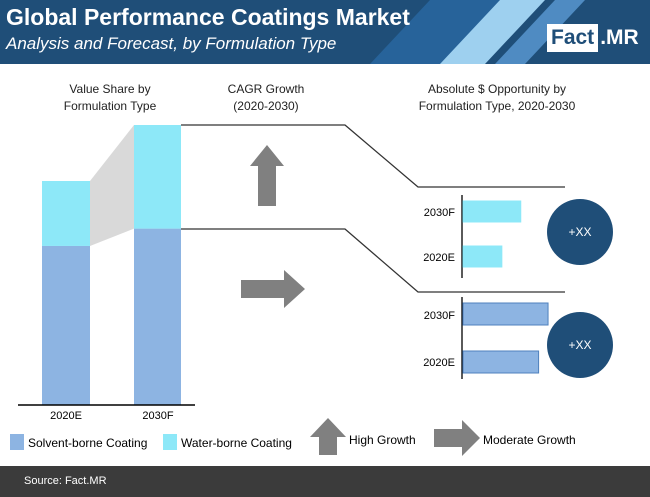 Image resolution: width=650 pixels, height=497 pixels. What do you see at coordinates (382, 440) in the screenshot?
I see `legend-high-growth-label: High Growth` at bounding box center [382, 440].